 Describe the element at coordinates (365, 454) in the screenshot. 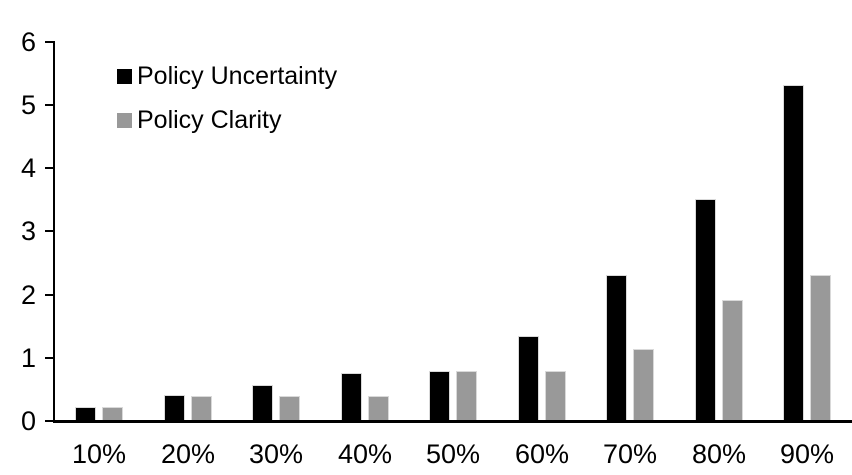

I see `x-axis-label-40%: 40%` at that location.